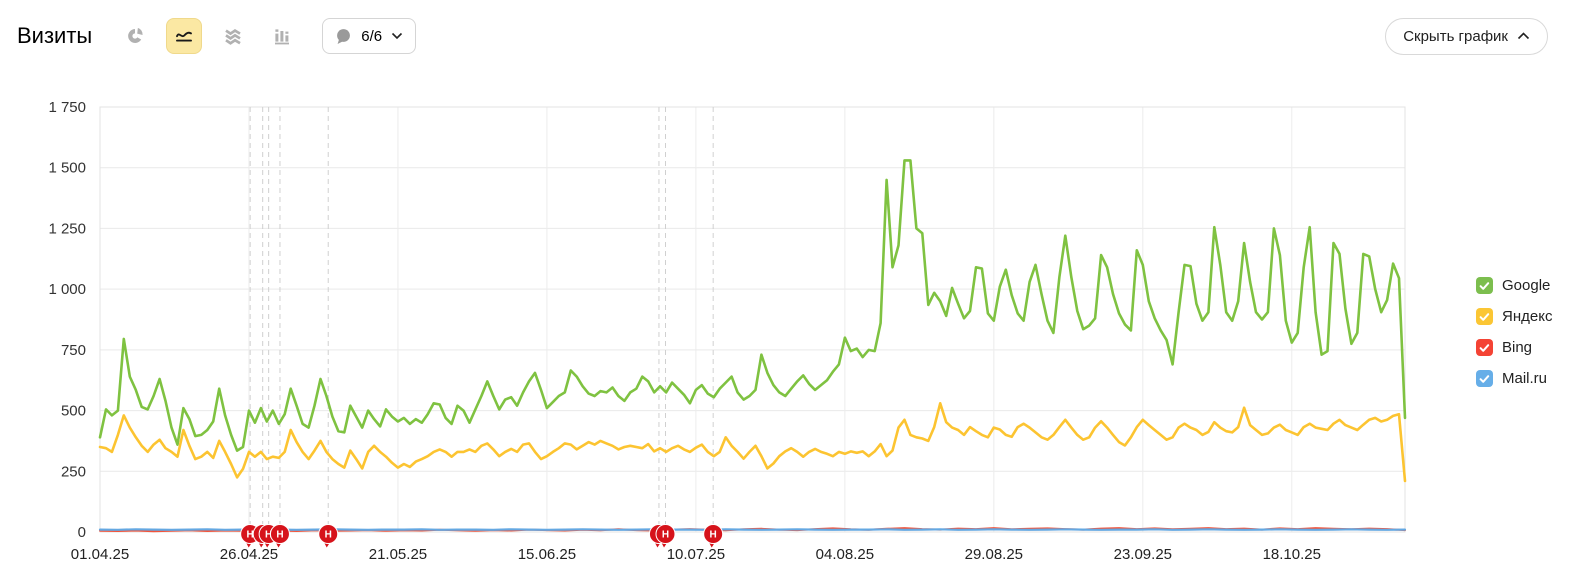  What do you see at coordinates (208, 36) in the screenshot?
I see `chart-type-switcher` at bounding box center [208, 36].